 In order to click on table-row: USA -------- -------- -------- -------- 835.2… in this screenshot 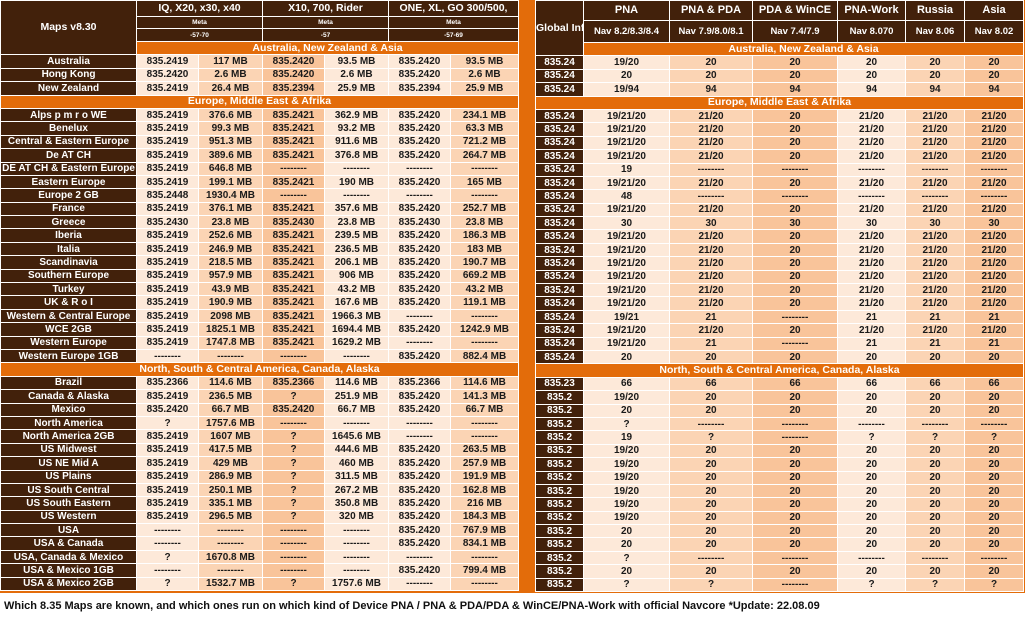, I will do `click(259, 530)`.